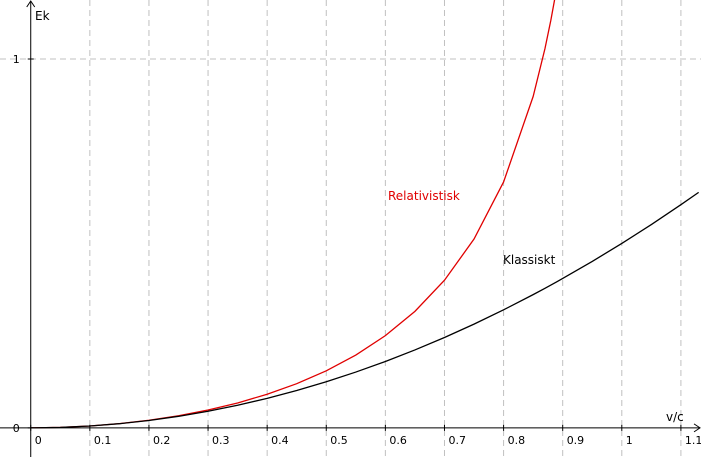 This screenshot has height=457, width=701. I want to click on x-tick-label: 0, so click(38, 440).